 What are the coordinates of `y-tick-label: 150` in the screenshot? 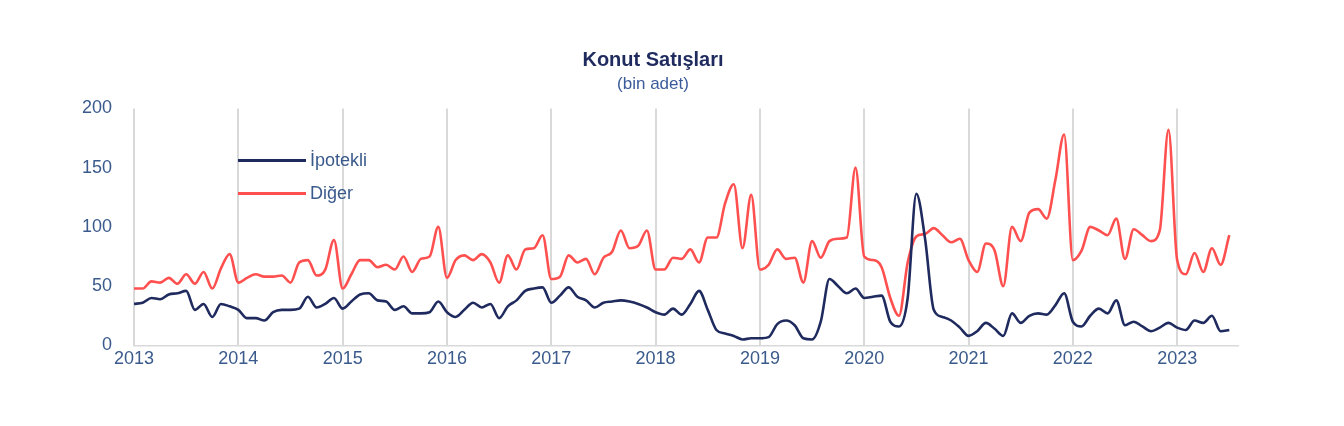 It's located at (97, 166).